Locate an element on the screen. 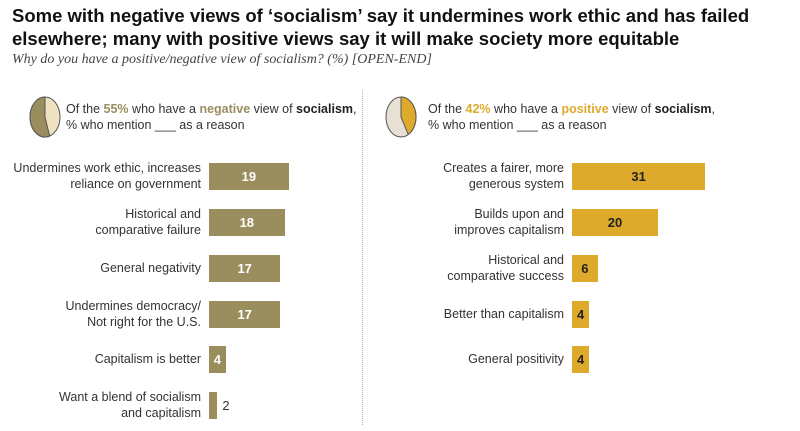 This screenshot has height=431, width=800. category-label-line: Want a blend of socialism is located at coordinates (130, 397).